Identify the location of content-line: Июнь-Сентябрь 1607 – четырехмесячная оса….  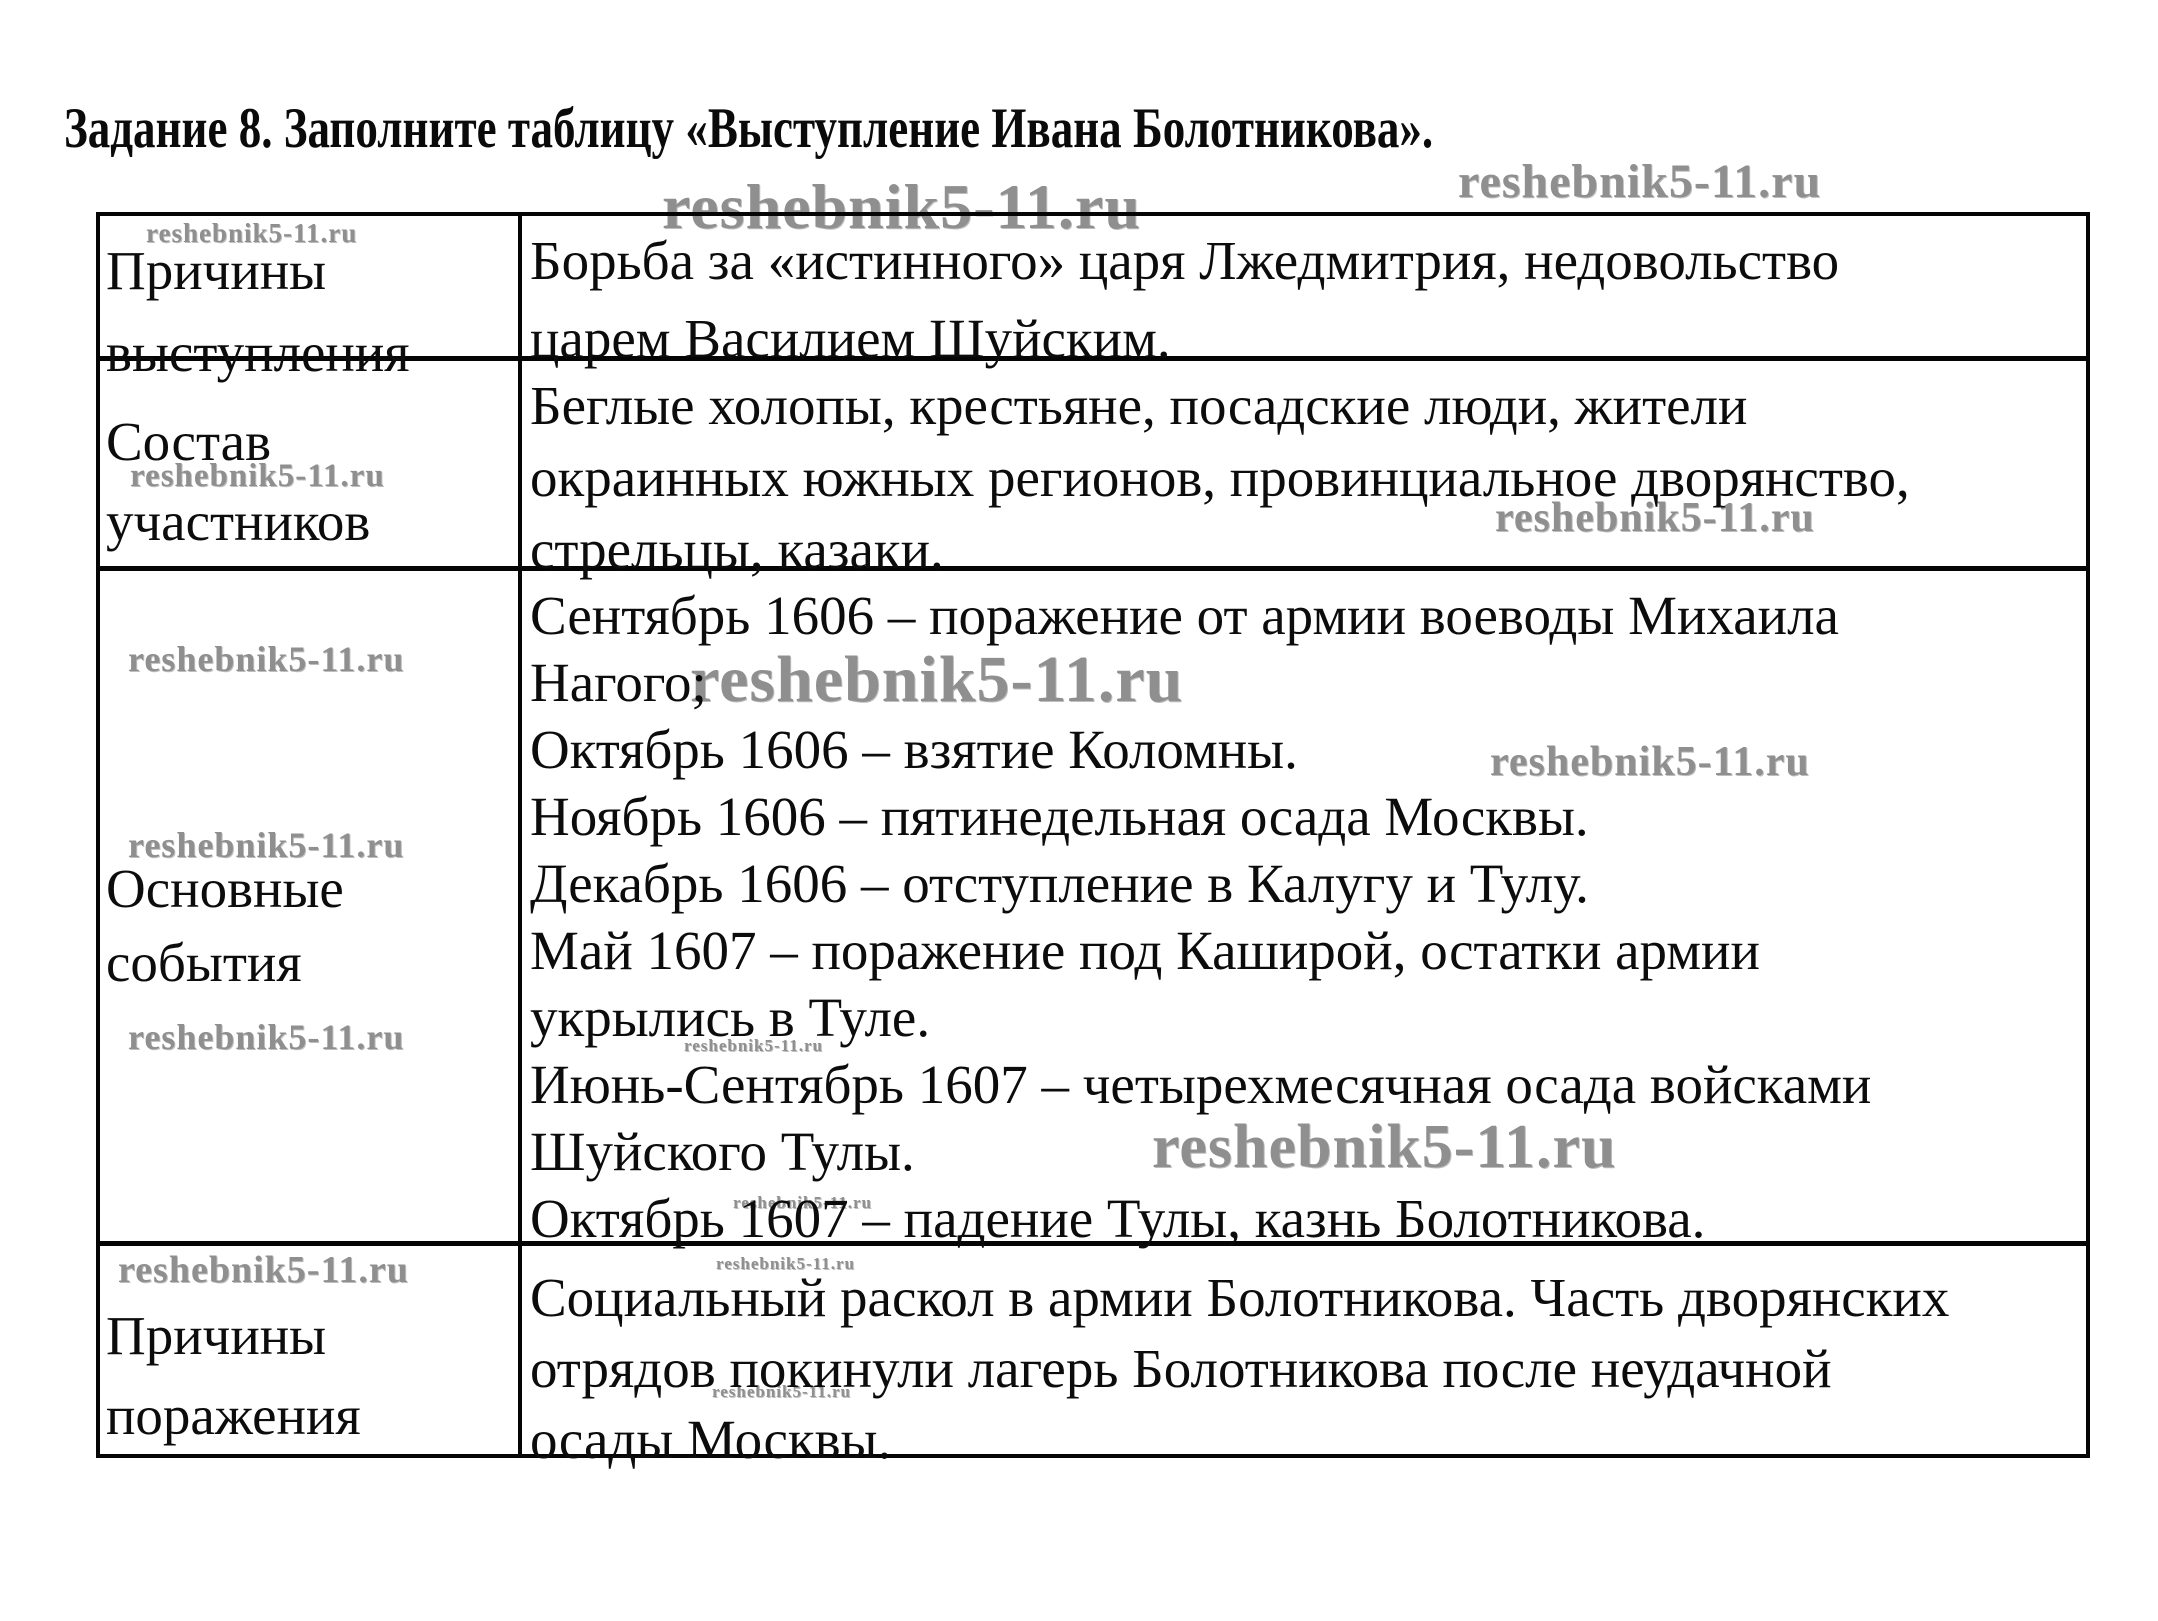
(1201, 1084).